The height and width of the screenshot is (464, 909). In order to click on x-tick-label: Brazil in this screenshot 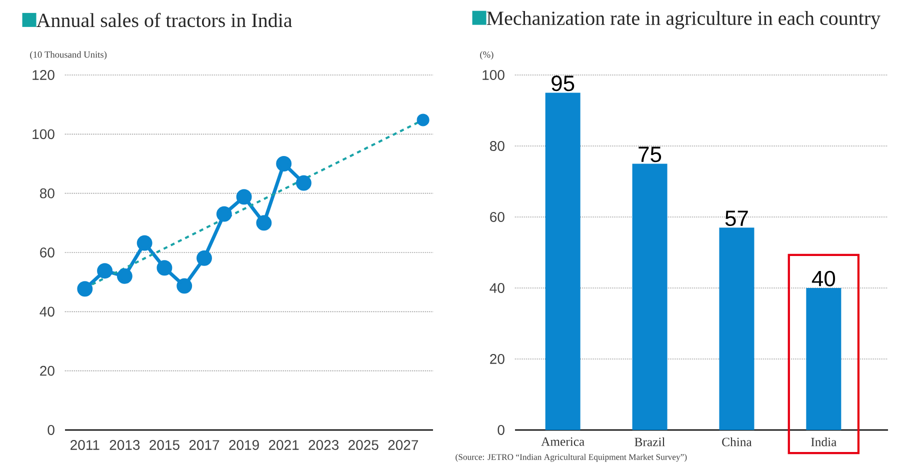, I will do `click(649, 441)`.